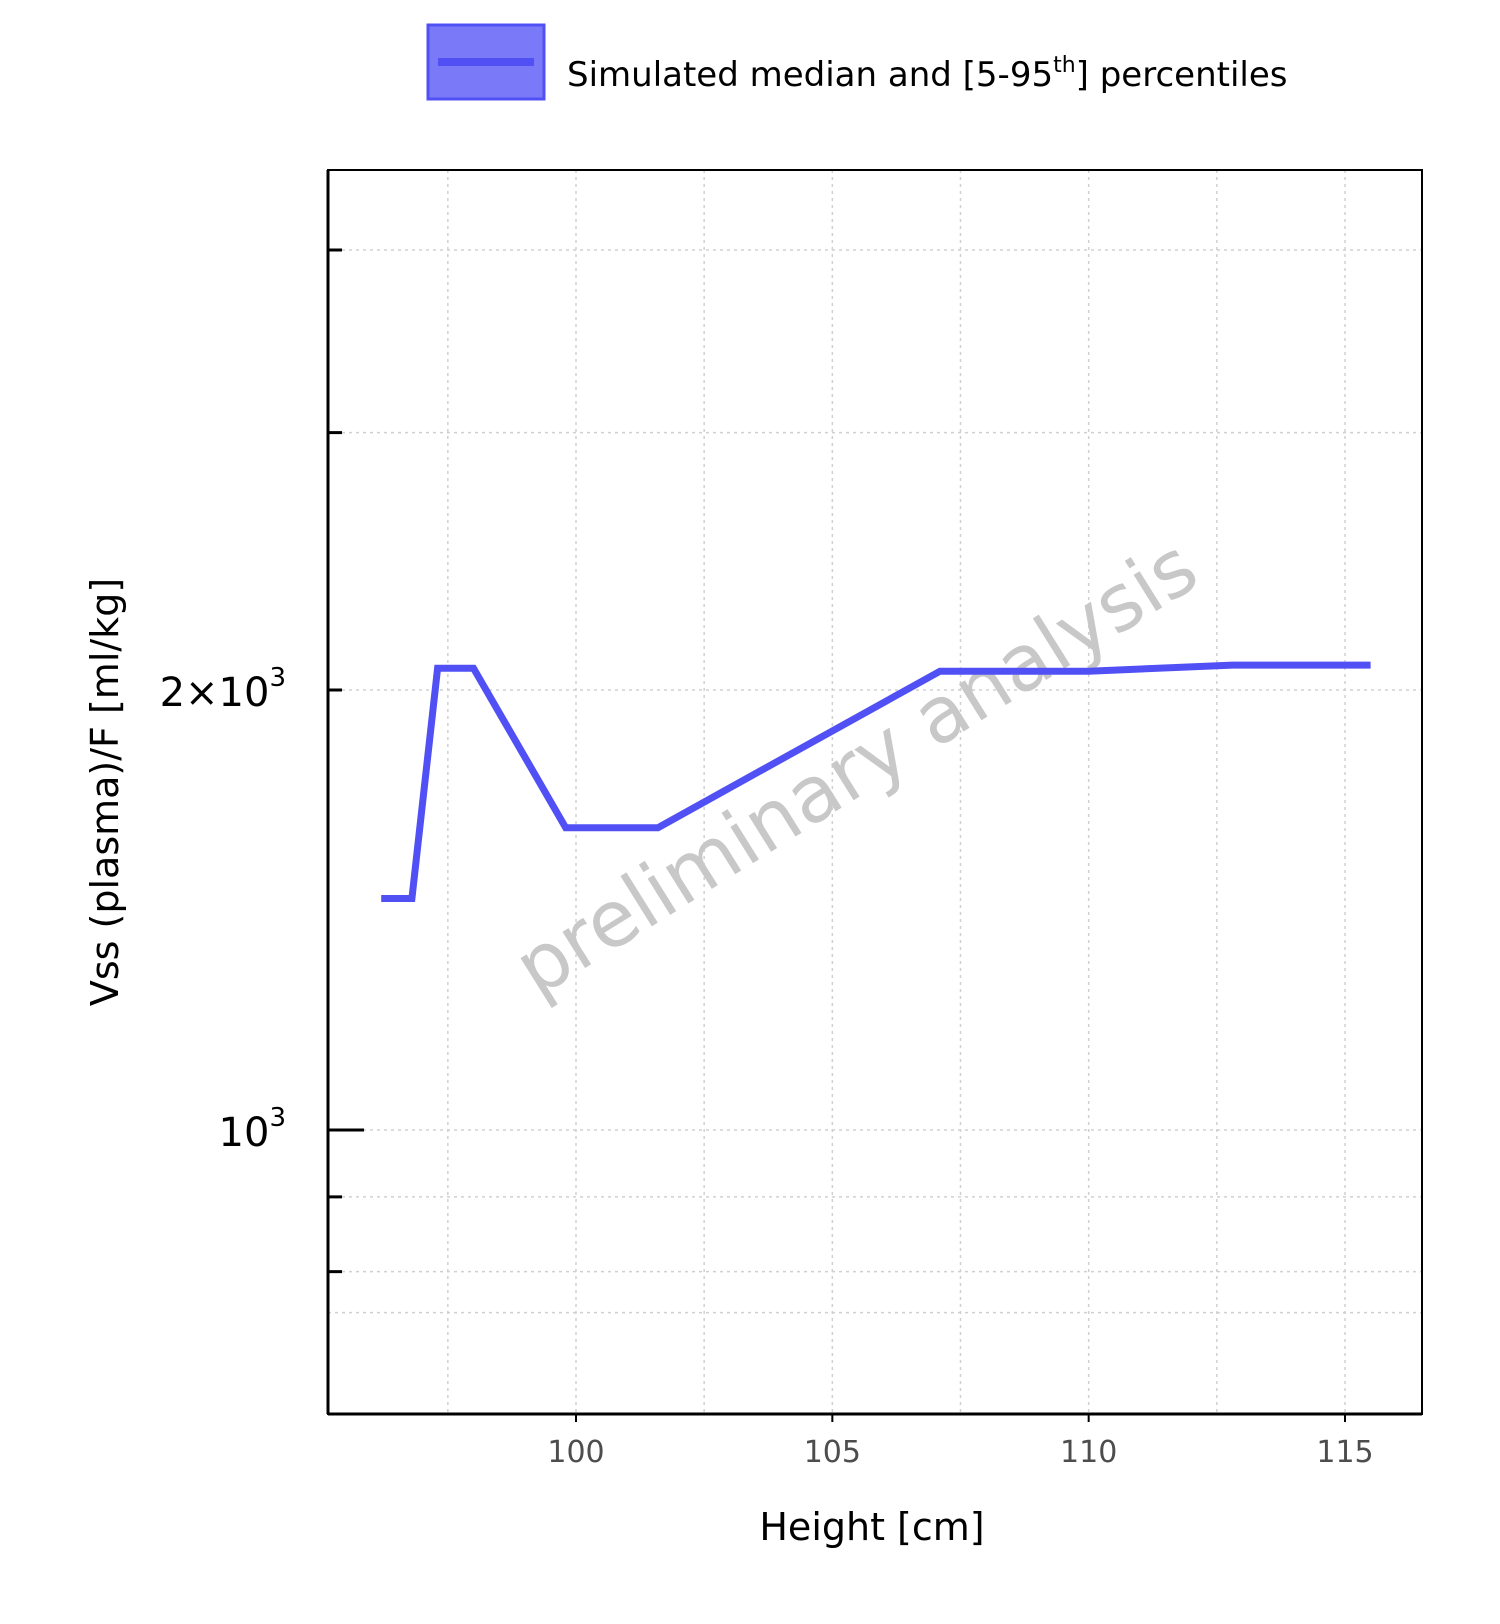  What do you see at coordinates (1182, 75) in the screenshot?
I see `legend-label-end: ] percentiles` at bounding box center [1182, 75].